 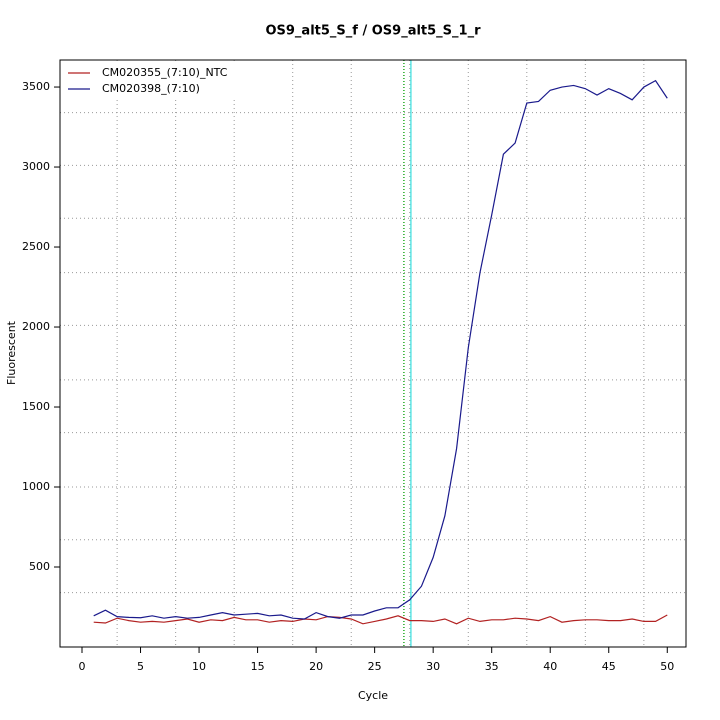 I want to click on y-tick-label: 1500, so click(x=36, y=406).